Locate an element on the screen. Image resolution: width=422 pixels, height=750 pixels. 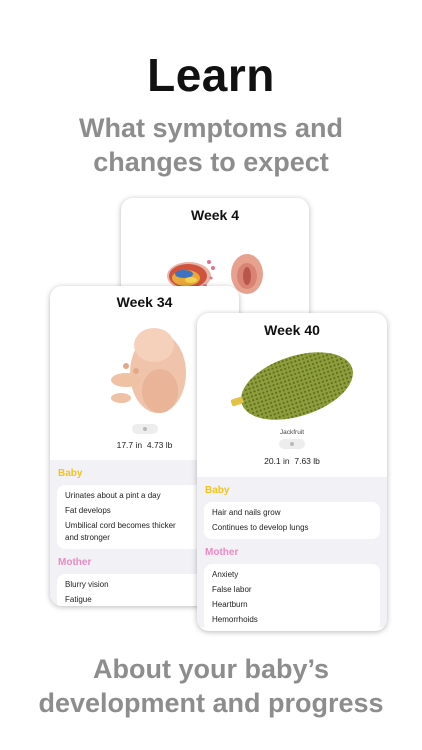
fruit-label: Jackfruit is located at coordinates (292, 432).